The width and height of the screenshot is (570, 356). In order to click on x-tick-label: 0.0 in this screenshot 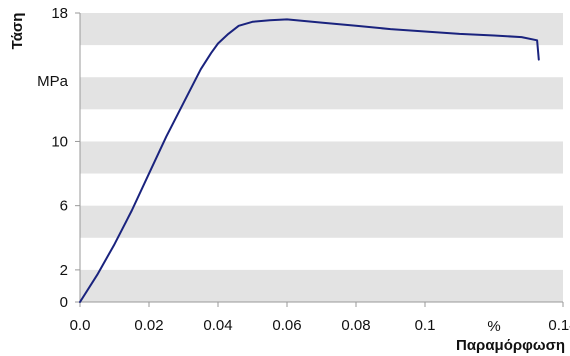, I will do `click(80, 325)`.